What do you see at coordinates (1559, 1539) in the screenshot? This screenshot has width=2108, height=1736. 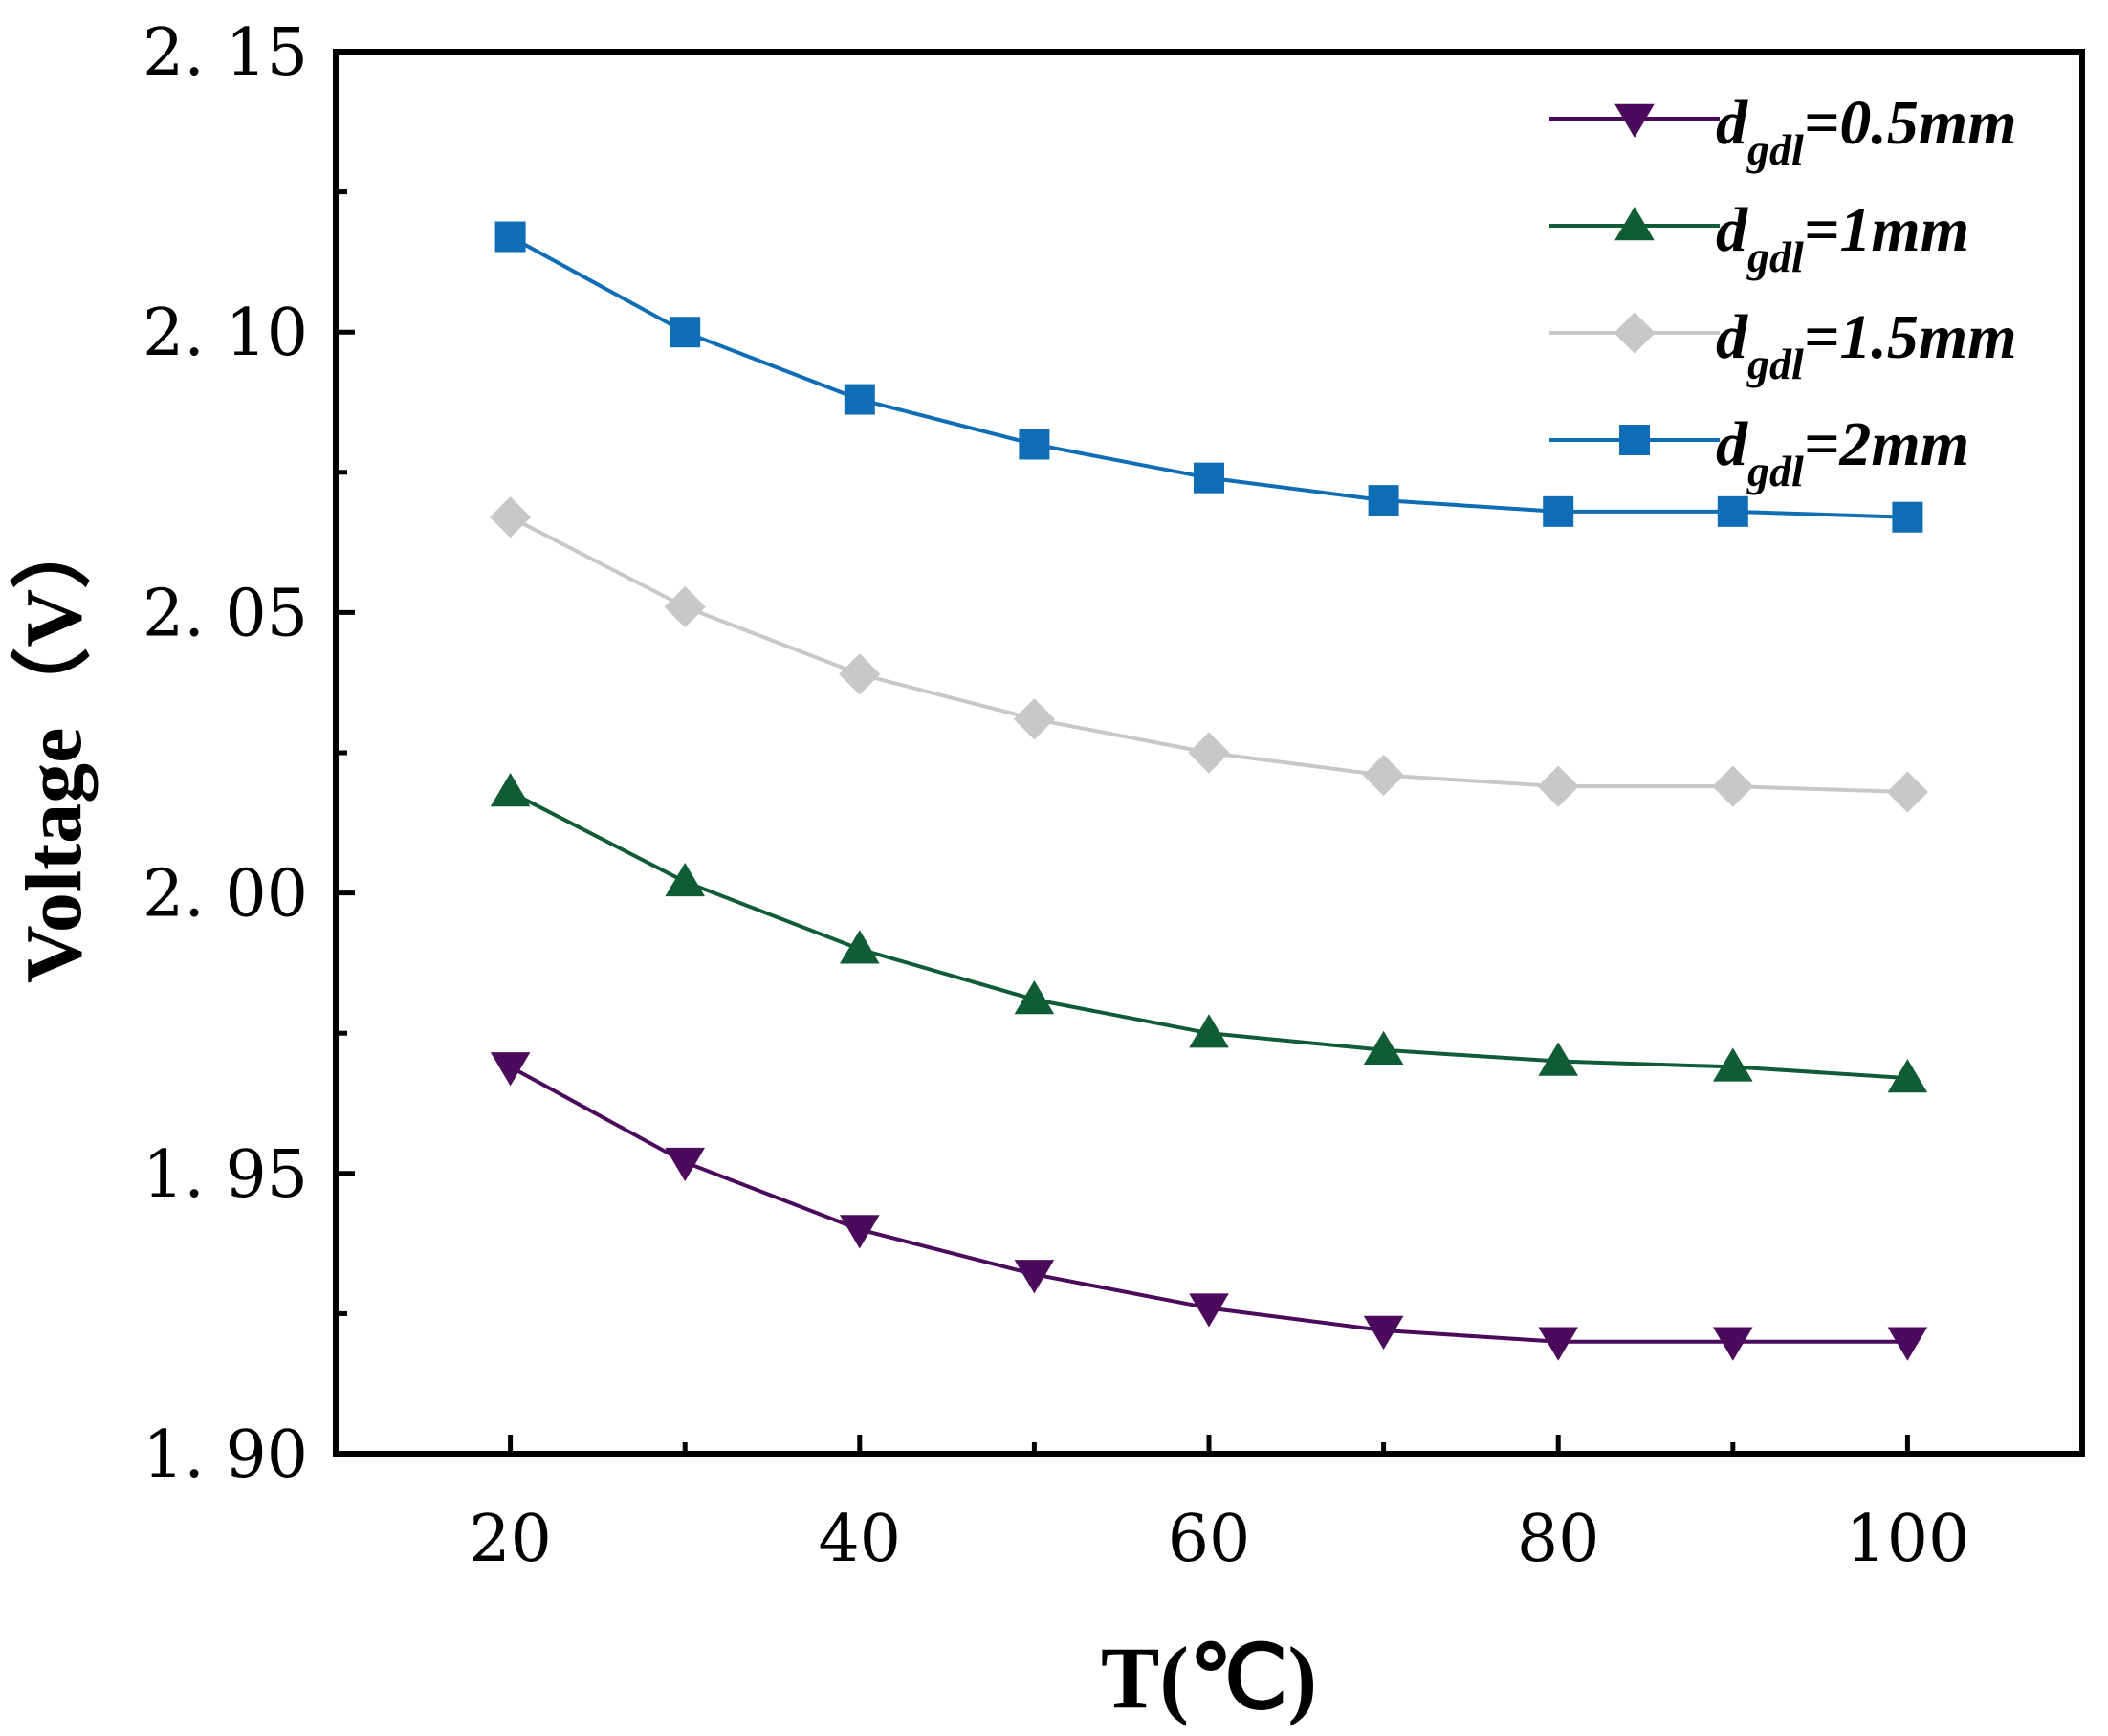 I see `x-tick-label: 80` at bounding box center [1559, 1539].